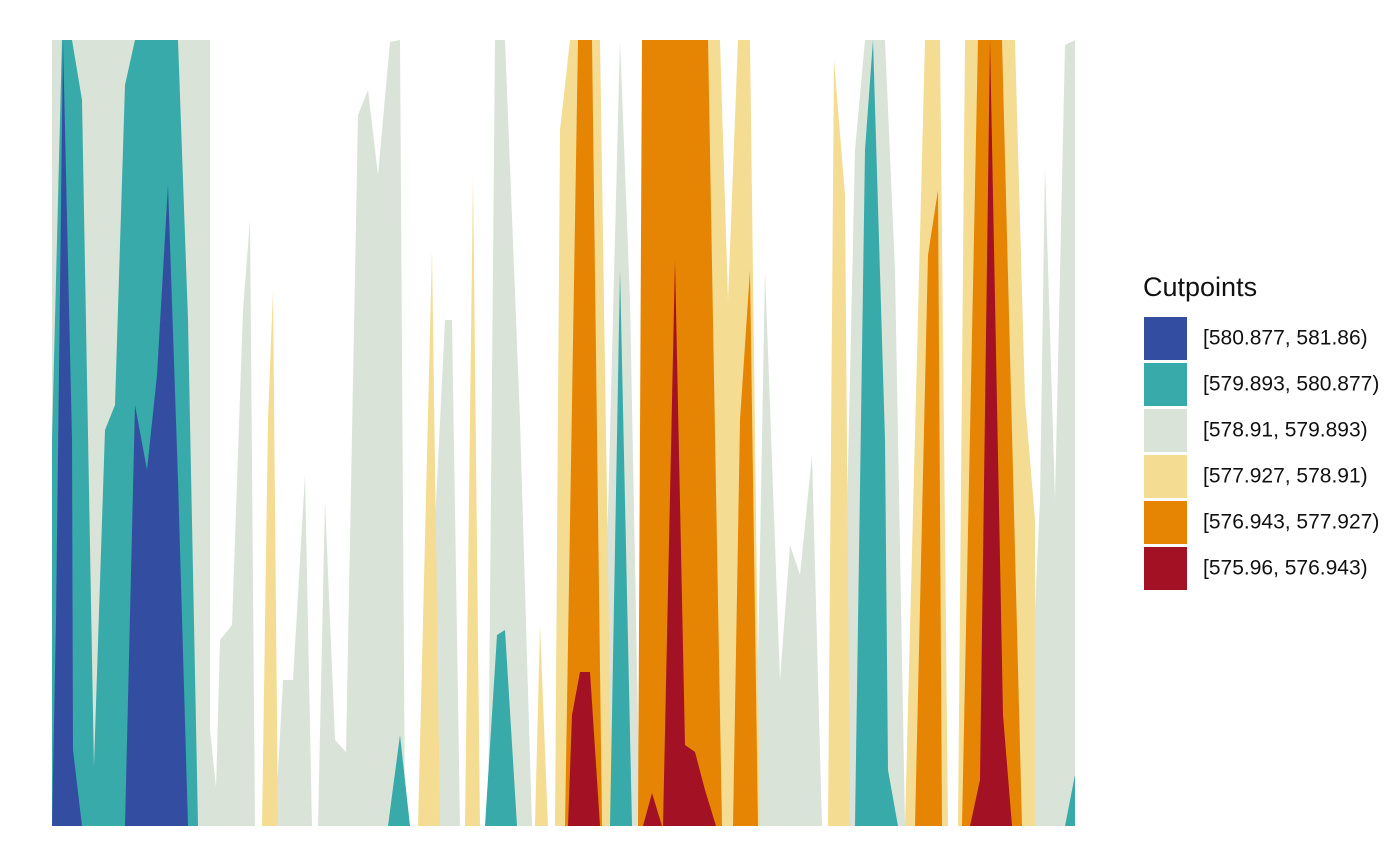  Describe the element at coordinates (1285, 430) in the screenshot. I see `legend-label: [578.91, 579.893)` at that location.